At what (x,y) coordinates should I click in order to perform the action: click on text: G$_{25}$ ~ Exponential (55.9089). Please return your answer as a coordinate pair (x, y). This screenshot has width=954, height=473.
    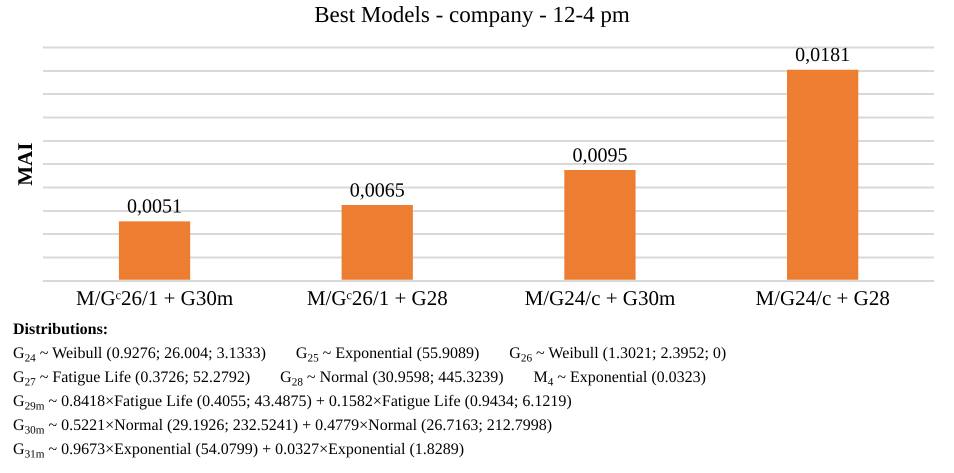
    Looking at the image, I should click on (388, 355).